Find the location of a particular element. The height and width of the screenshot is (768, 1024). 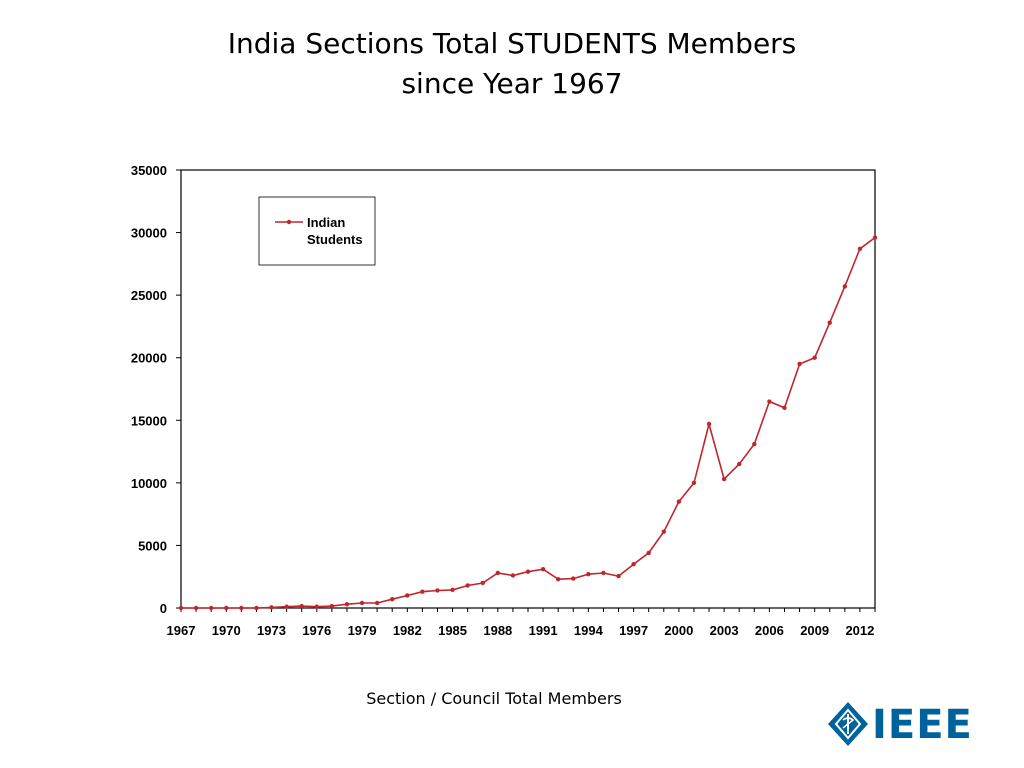

x-tick-label: 1991 is located at coordinates (543, 630).